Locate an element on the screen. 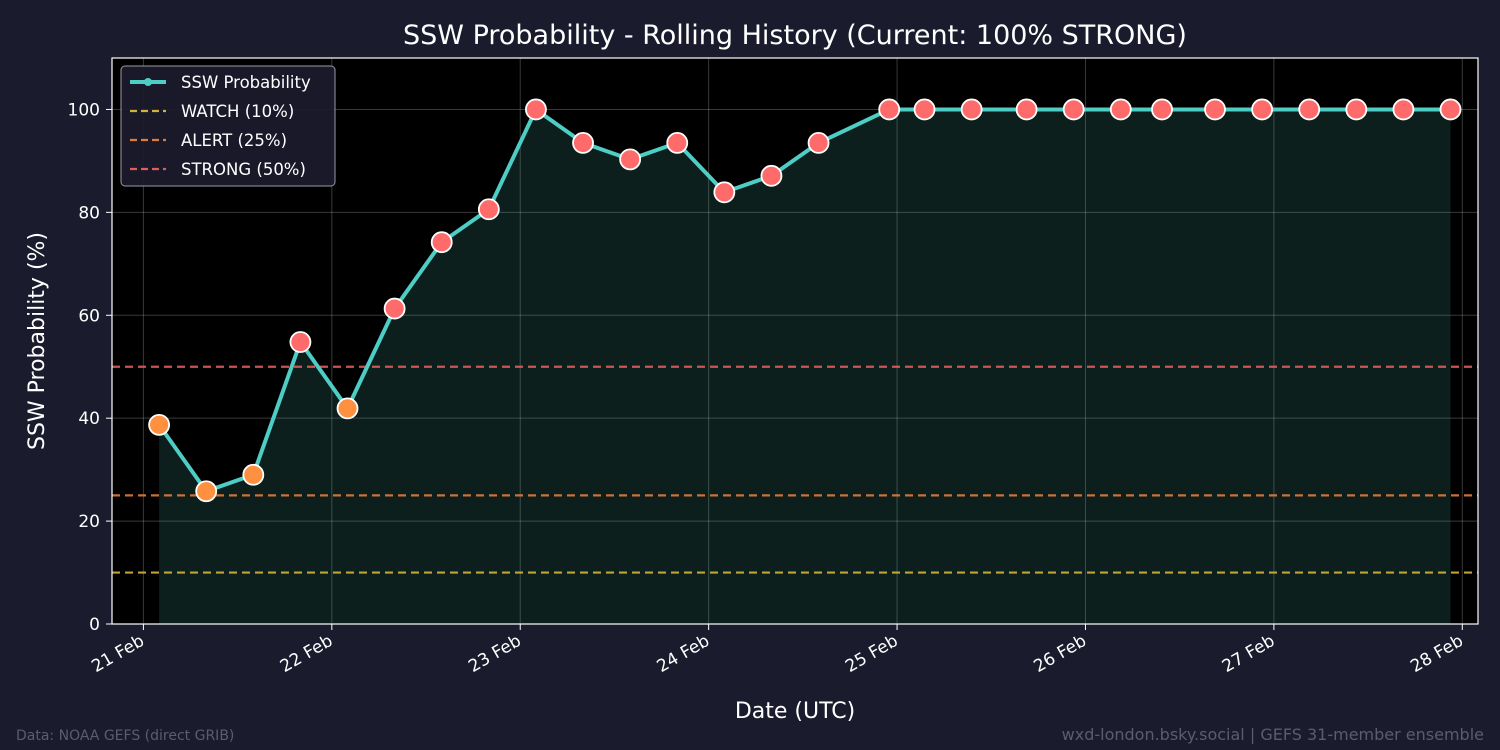 Image resolution: width=1500 pixels, height=750 pixels. y-tick-label: 80 is located at coordinates (89, 213).